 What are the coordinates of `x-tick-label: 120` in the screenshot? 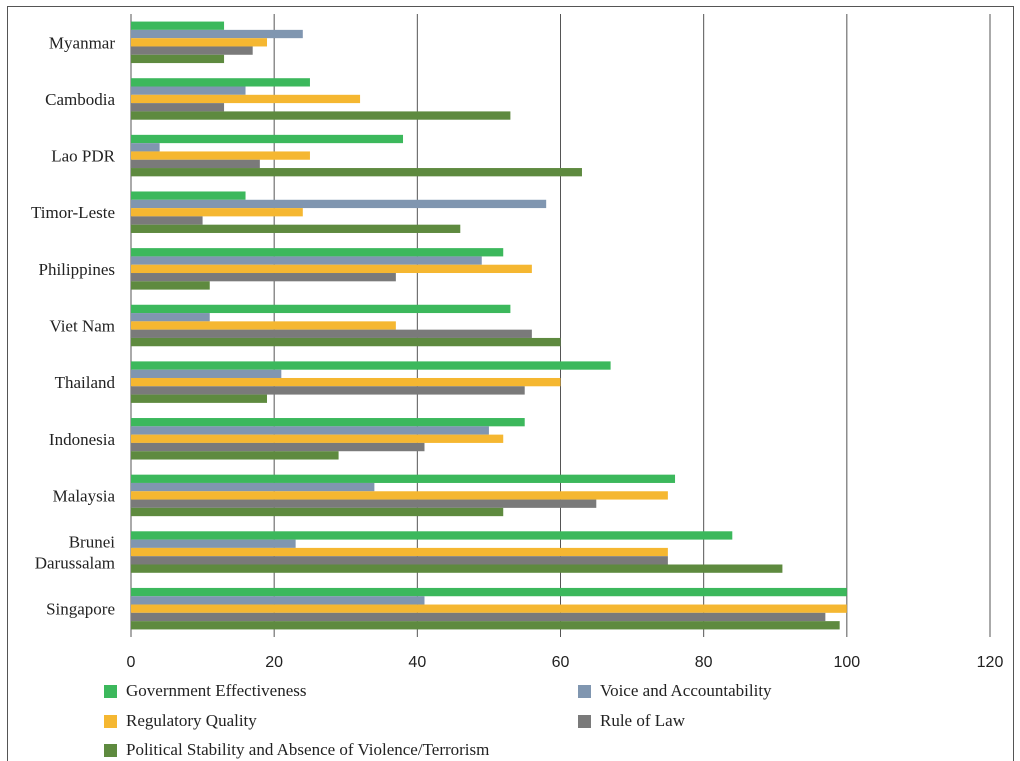 It's located at (990, 662).